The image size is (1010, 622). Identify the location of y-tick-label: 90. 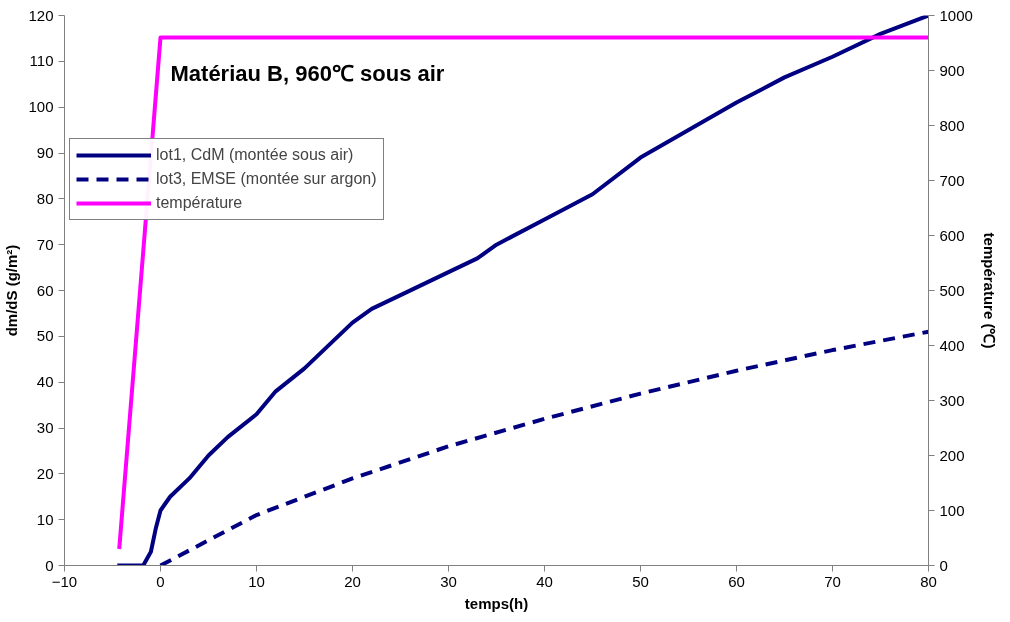
(45, 152).